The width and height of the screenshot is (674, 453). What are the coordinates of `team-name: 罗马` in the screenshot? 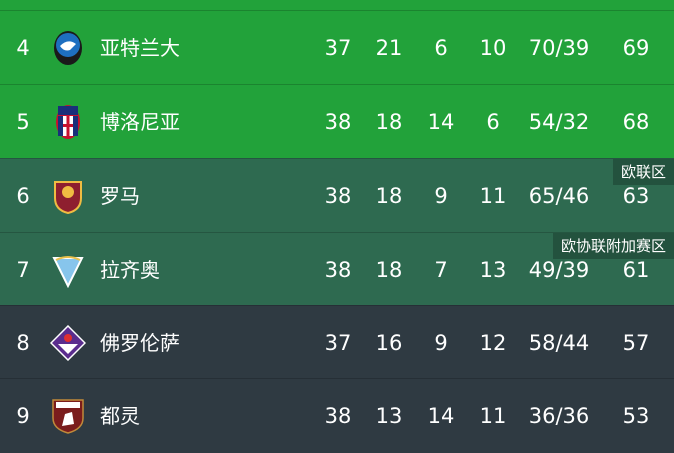 It's located at (120, 196).